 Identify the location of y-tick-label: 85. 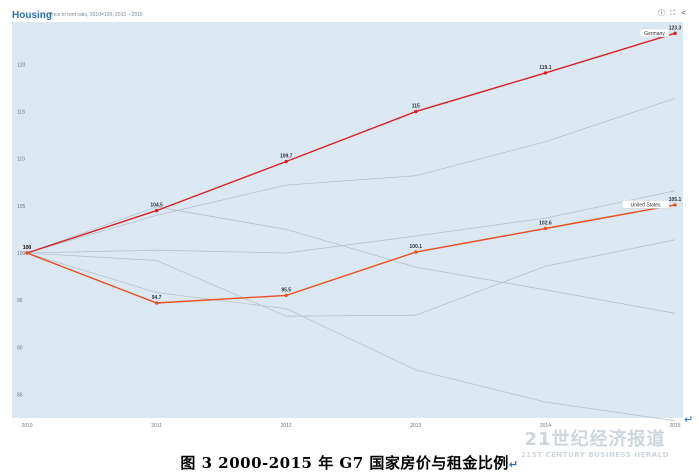
(20, 395).